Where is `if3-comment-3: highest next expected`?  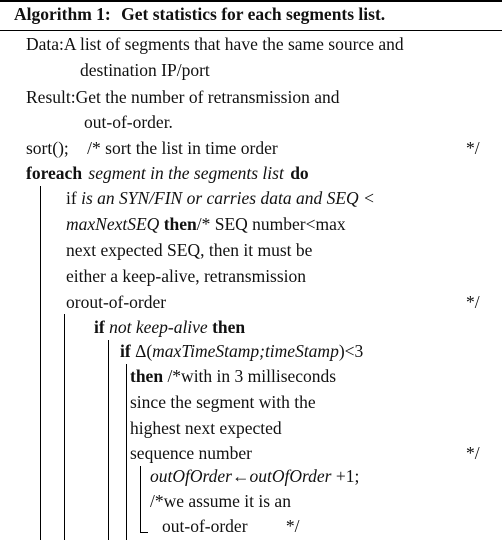
if3-comment-3: highest next expected is located at coordinates (206, 428).